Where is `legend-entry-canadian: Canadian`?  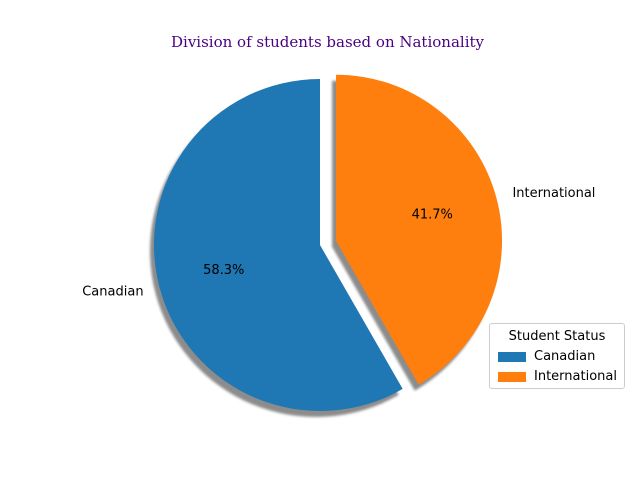 legend-entry-canadian: Canadian is located at coordinates (546, 357).